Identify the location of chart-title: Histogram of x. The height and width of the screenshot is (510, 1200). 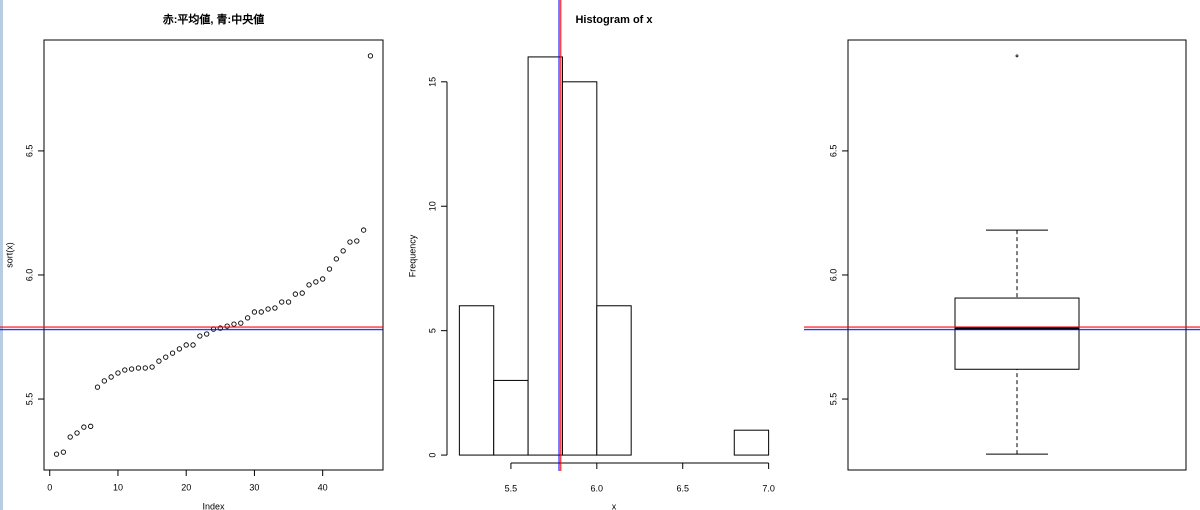
(614, 20).